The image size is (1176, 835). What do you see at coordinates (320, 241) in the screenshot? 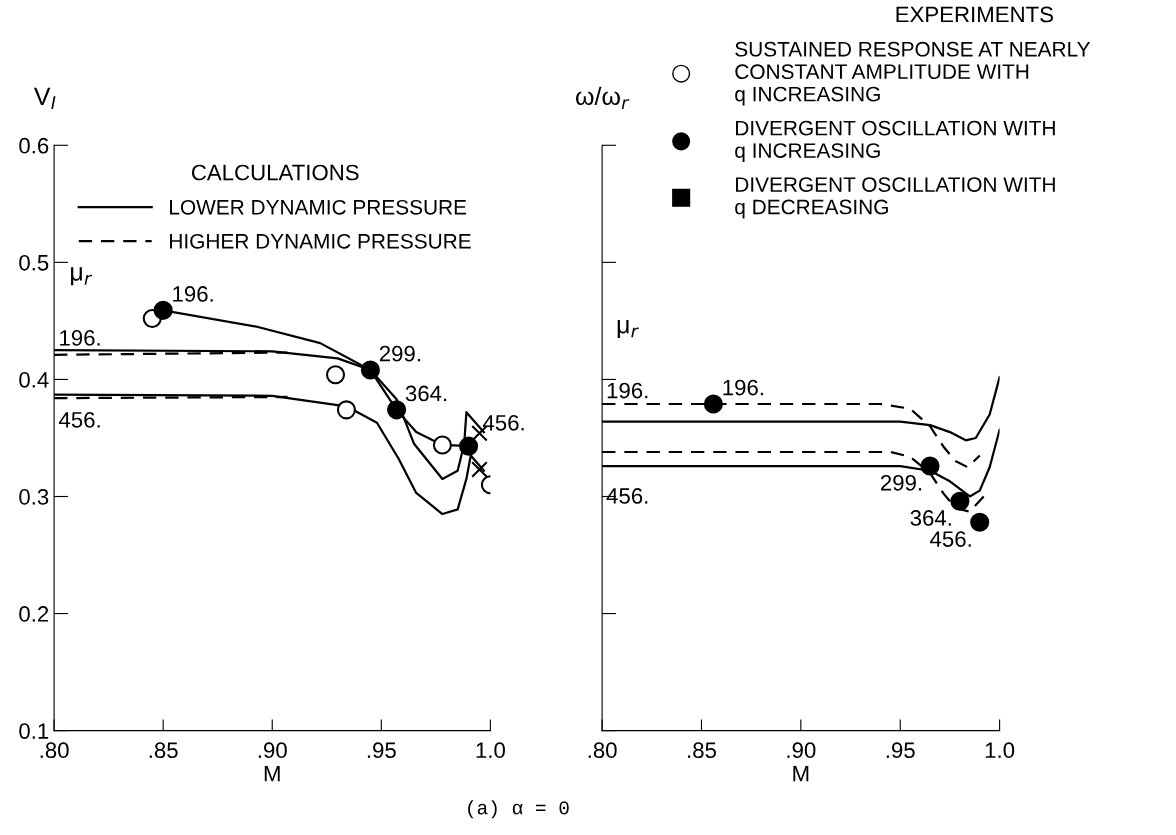
I see `legend-label: HIGHER DYNAMIC PRESSURE` at bounding box center [320, 241].